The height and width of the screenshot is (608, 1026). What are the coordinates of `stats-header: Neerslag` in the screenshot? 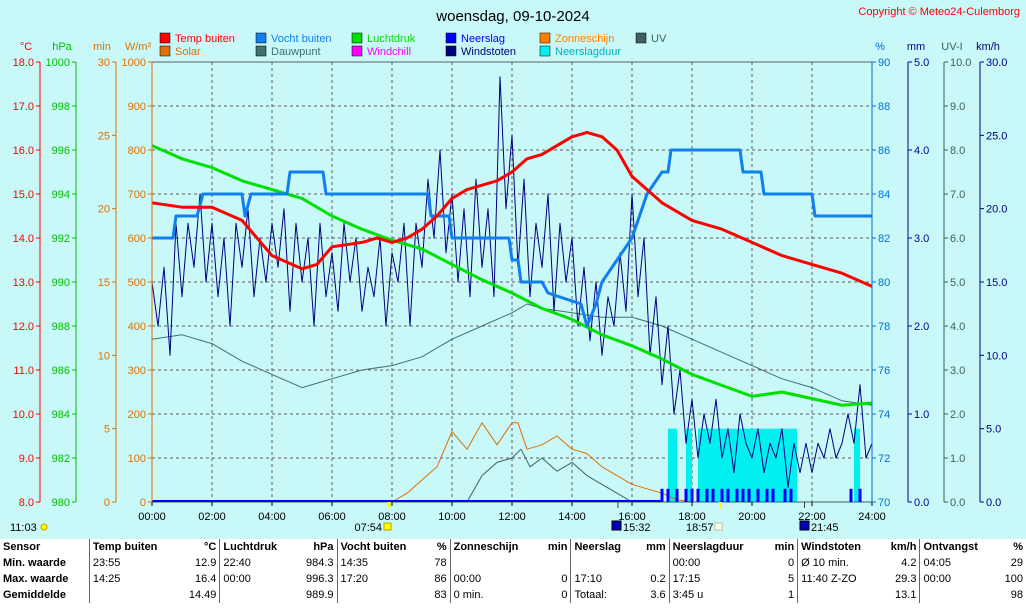 It's located at (603, 547).